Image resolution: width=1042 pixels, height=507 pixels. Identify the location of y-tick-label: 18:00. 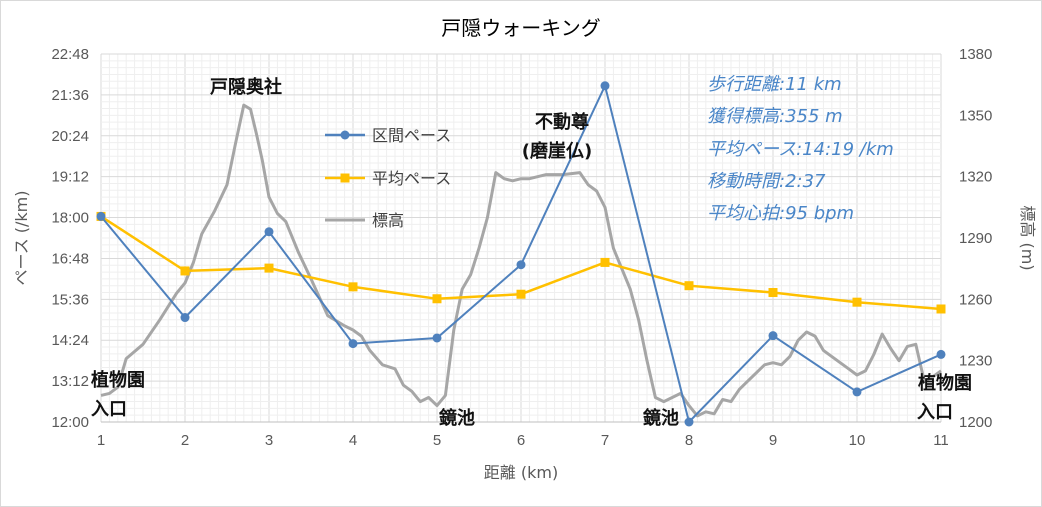
(70, 218).